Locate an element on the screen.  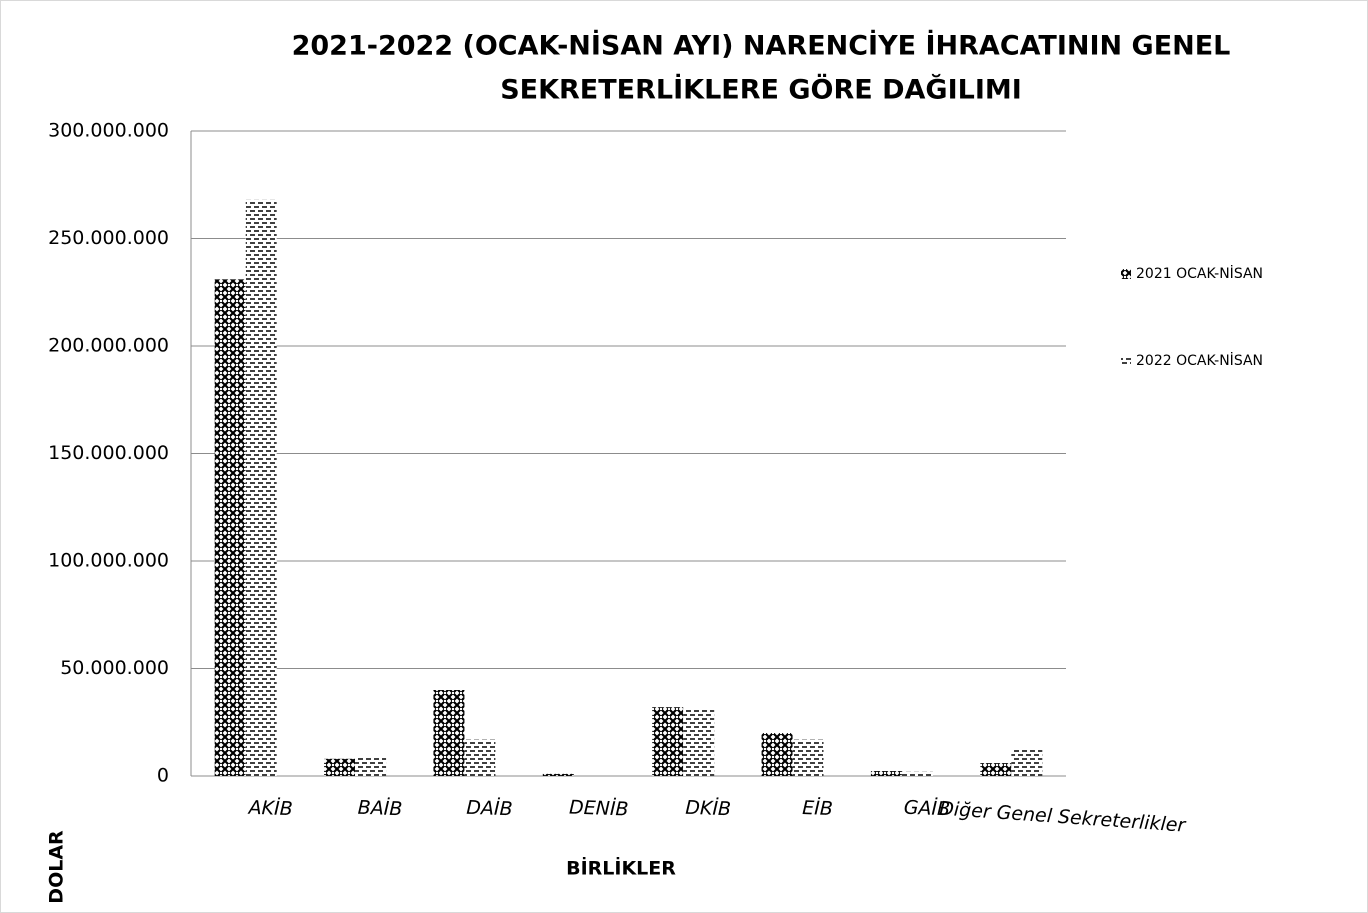
y-tick-label: 200.000.000 is located at coordinates (108, 346).